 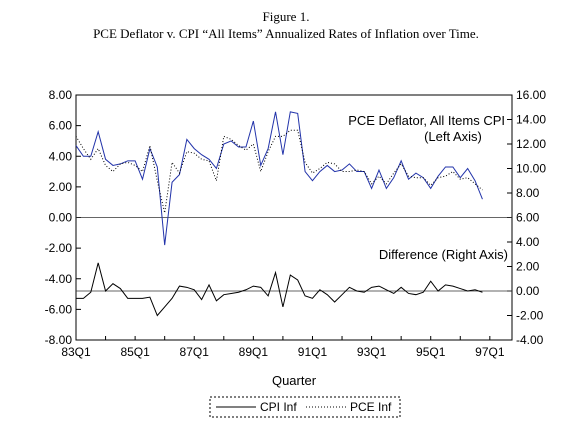 I want to click on right-tick-label: 8.00, so click(x=528, y=193).